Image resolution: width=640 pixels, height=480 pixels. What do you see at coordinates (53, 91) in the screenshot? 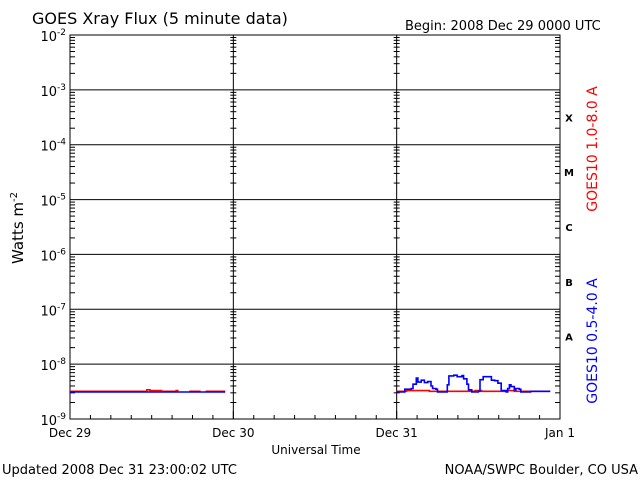
I see `y-tick-label: 10⁻³` at bounding box center [53, 91].